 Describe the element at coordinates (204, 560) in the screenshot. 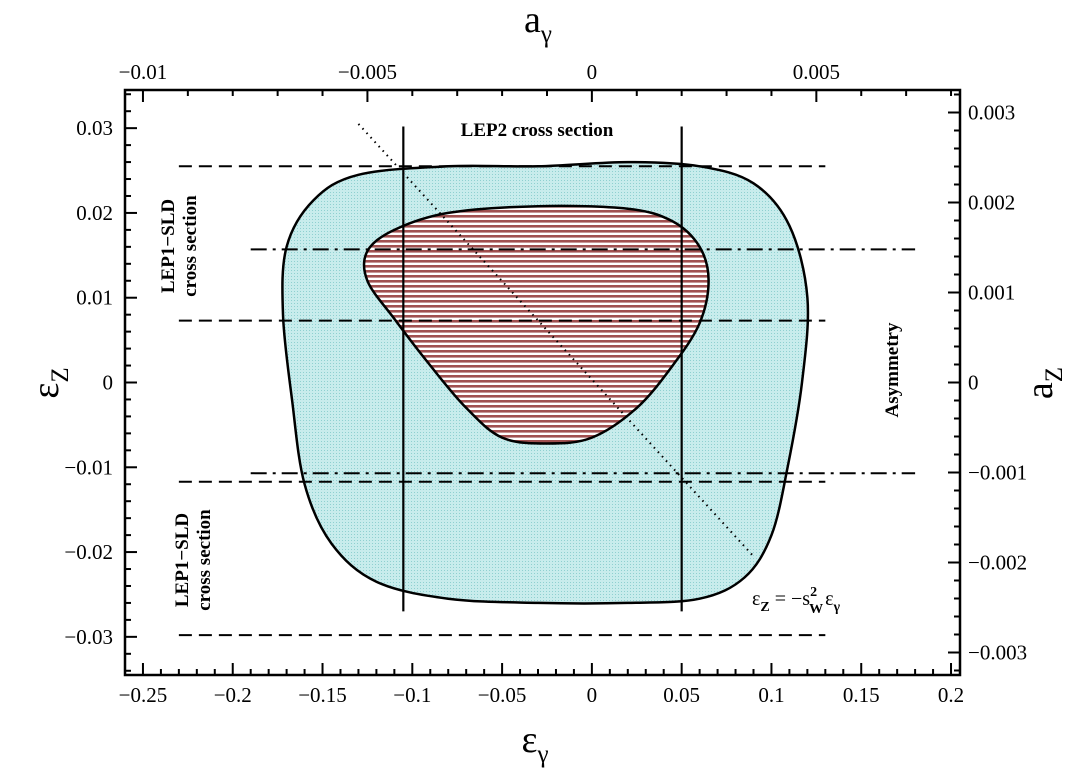

I see `lep1-lower-line2: cross section` at that location.